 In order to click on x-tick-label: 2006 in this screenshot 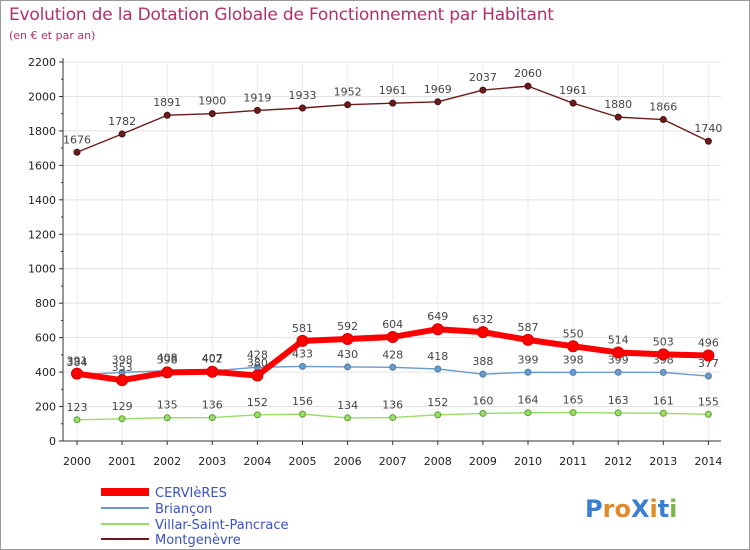, I will do `click(348, 461)`.